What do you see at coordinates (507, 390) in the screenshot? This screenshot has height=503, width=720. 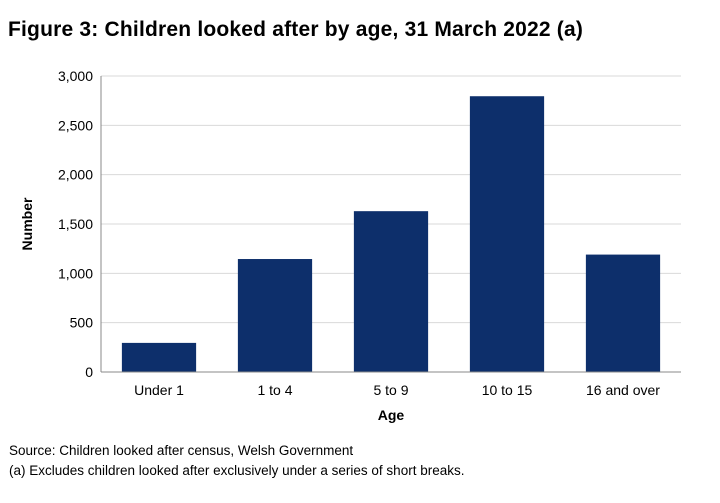 I see `x-tick-label: 10 to 15` at bounding box center [507, 390].